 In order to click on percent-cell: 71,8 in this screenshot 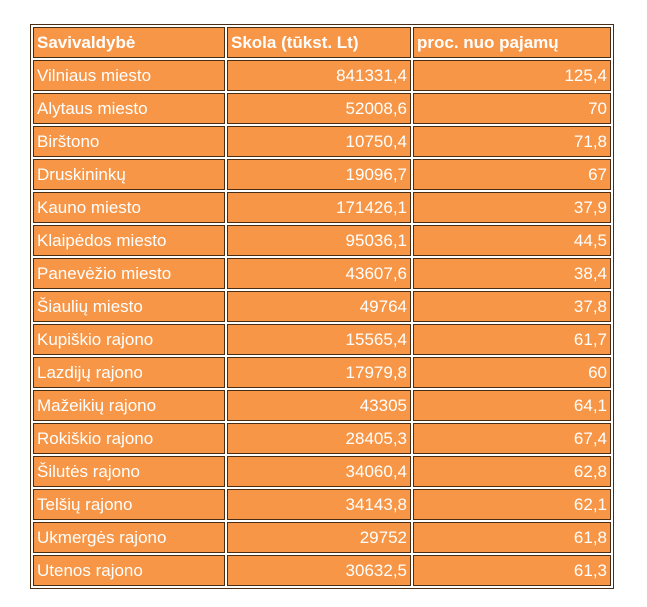, I will do `click(512, 141)`.